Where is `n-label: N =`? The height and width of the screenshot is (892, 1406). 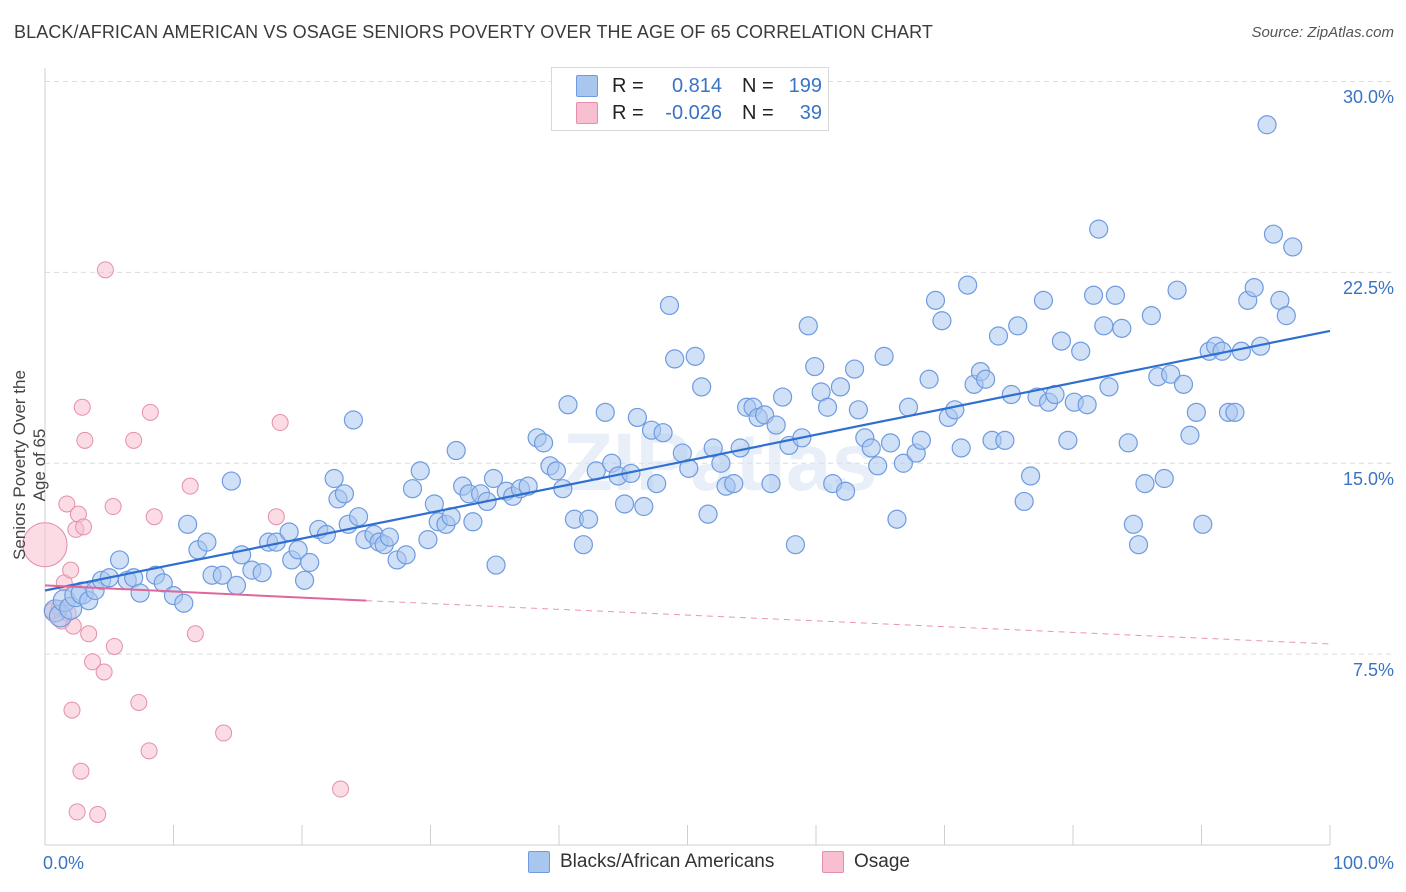 n-label: N = is located at coordinates (758, 85).